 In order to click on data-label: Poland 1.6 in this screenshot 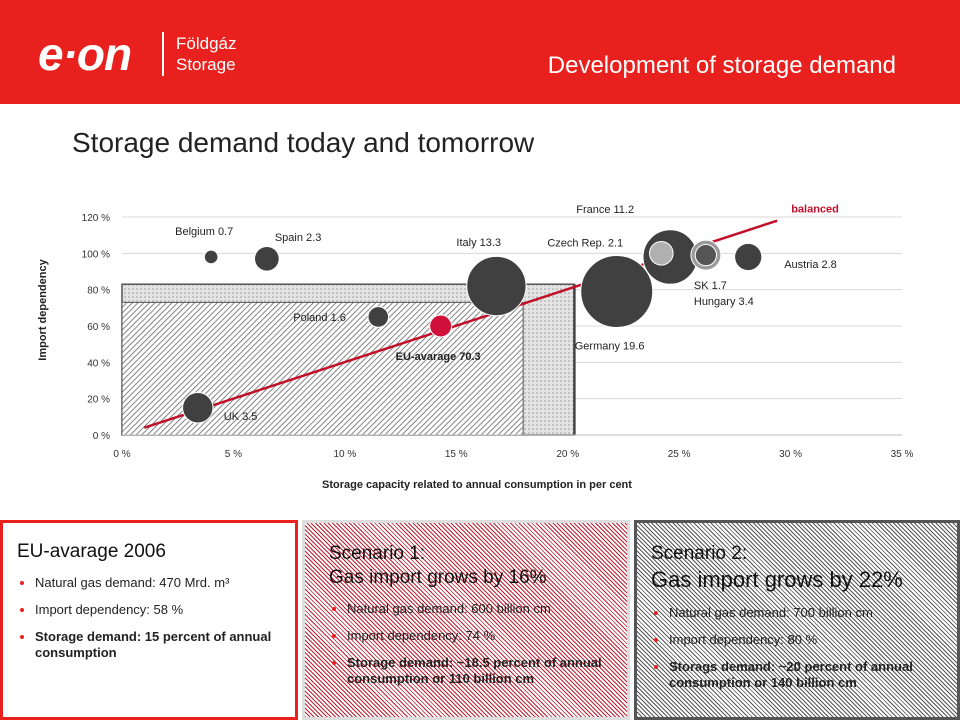, I will do `click(319, 318)`.